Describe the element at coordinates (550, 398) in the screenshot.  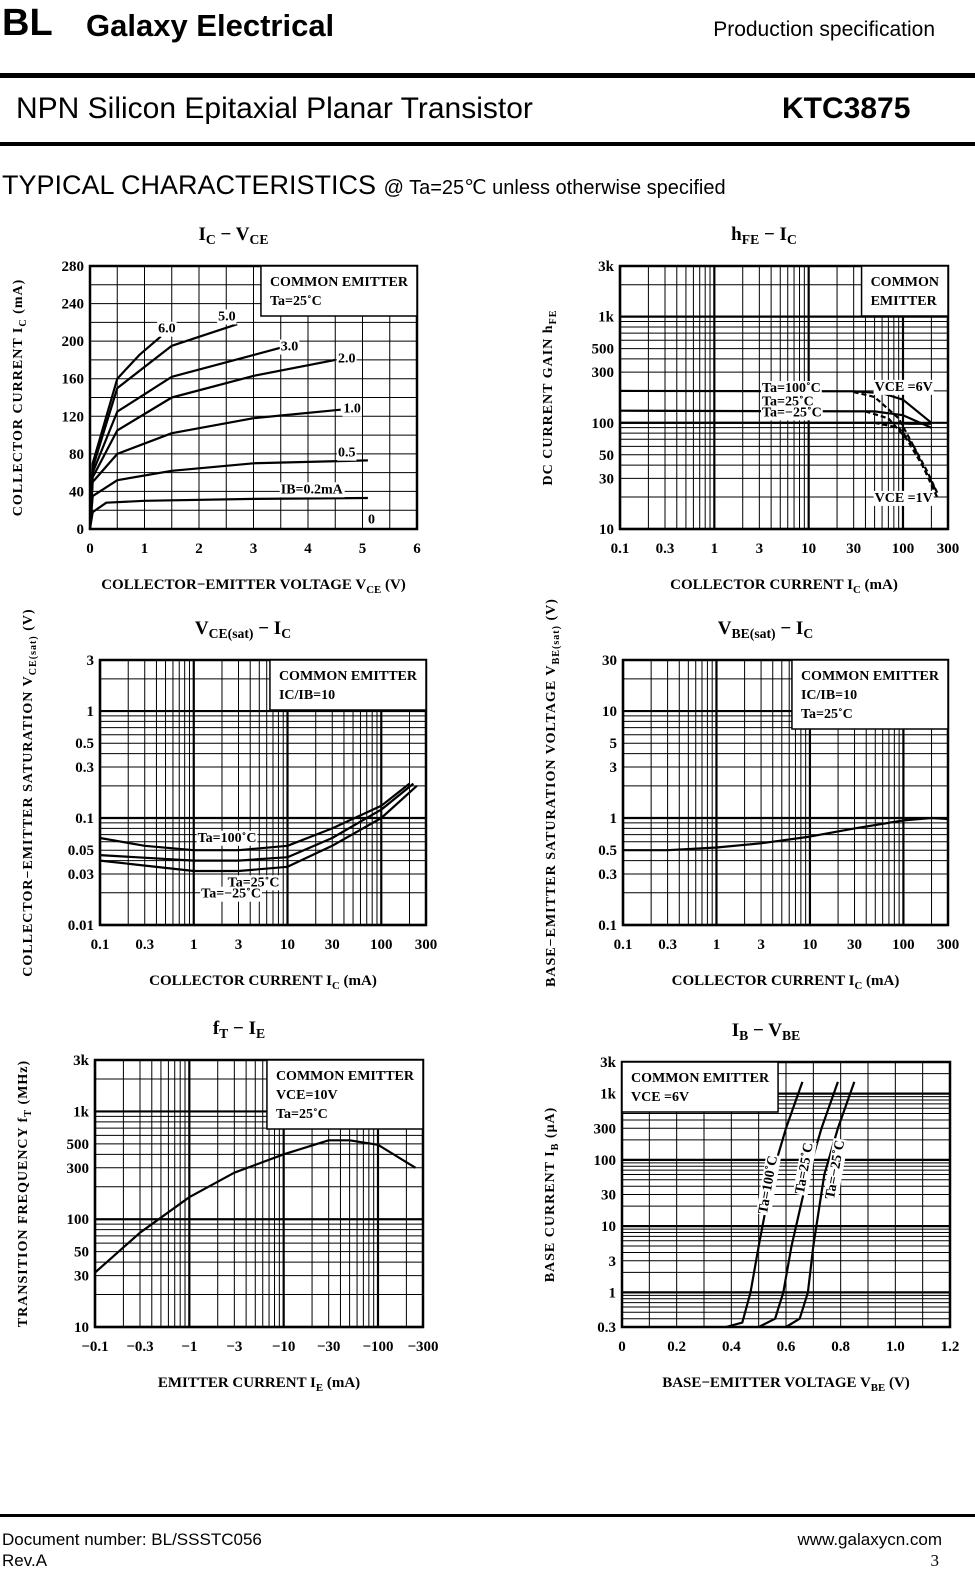
I see `y-axis-label: DC CURRENT GAIN hFE` at that location.